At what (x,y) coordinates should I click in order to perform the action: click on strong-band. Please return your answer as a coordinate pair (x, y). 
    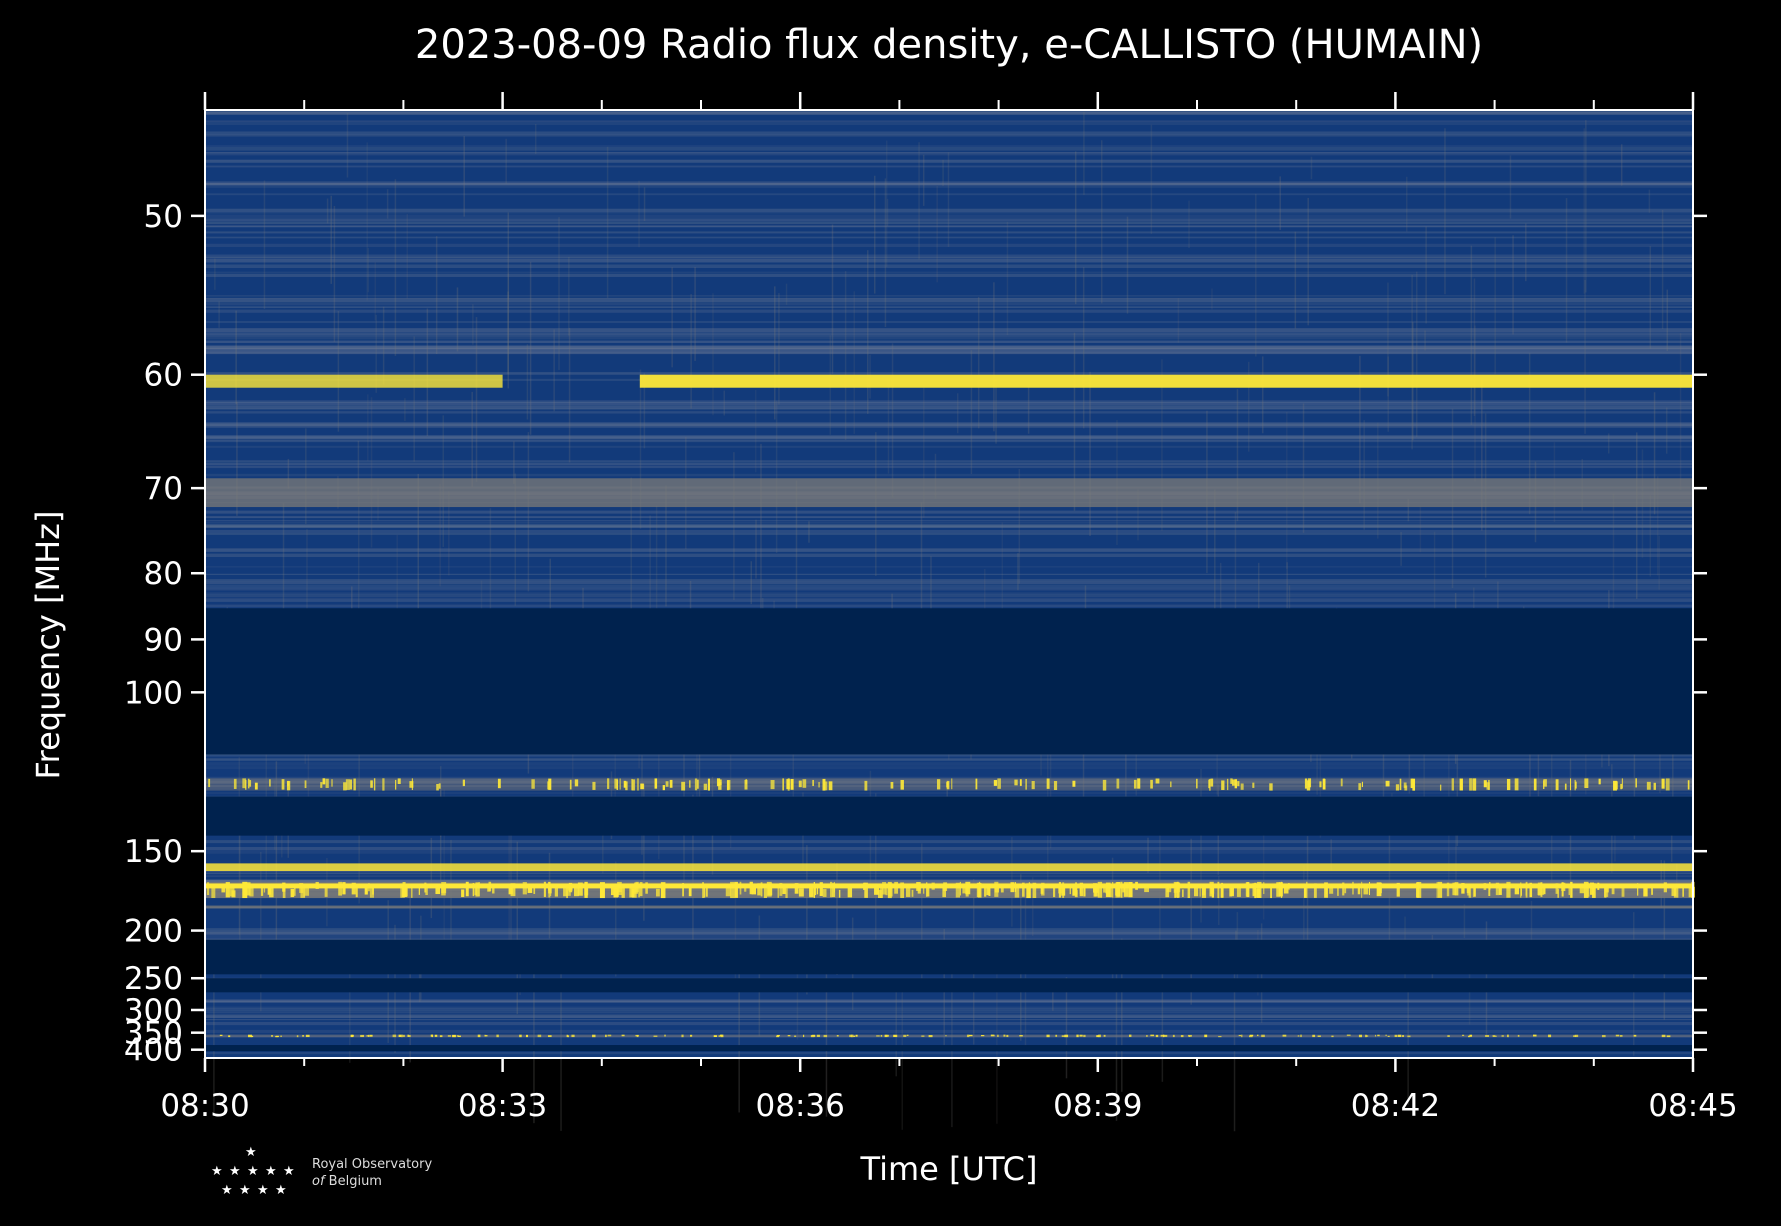
    Looking at the image, I should click on (949, 867).